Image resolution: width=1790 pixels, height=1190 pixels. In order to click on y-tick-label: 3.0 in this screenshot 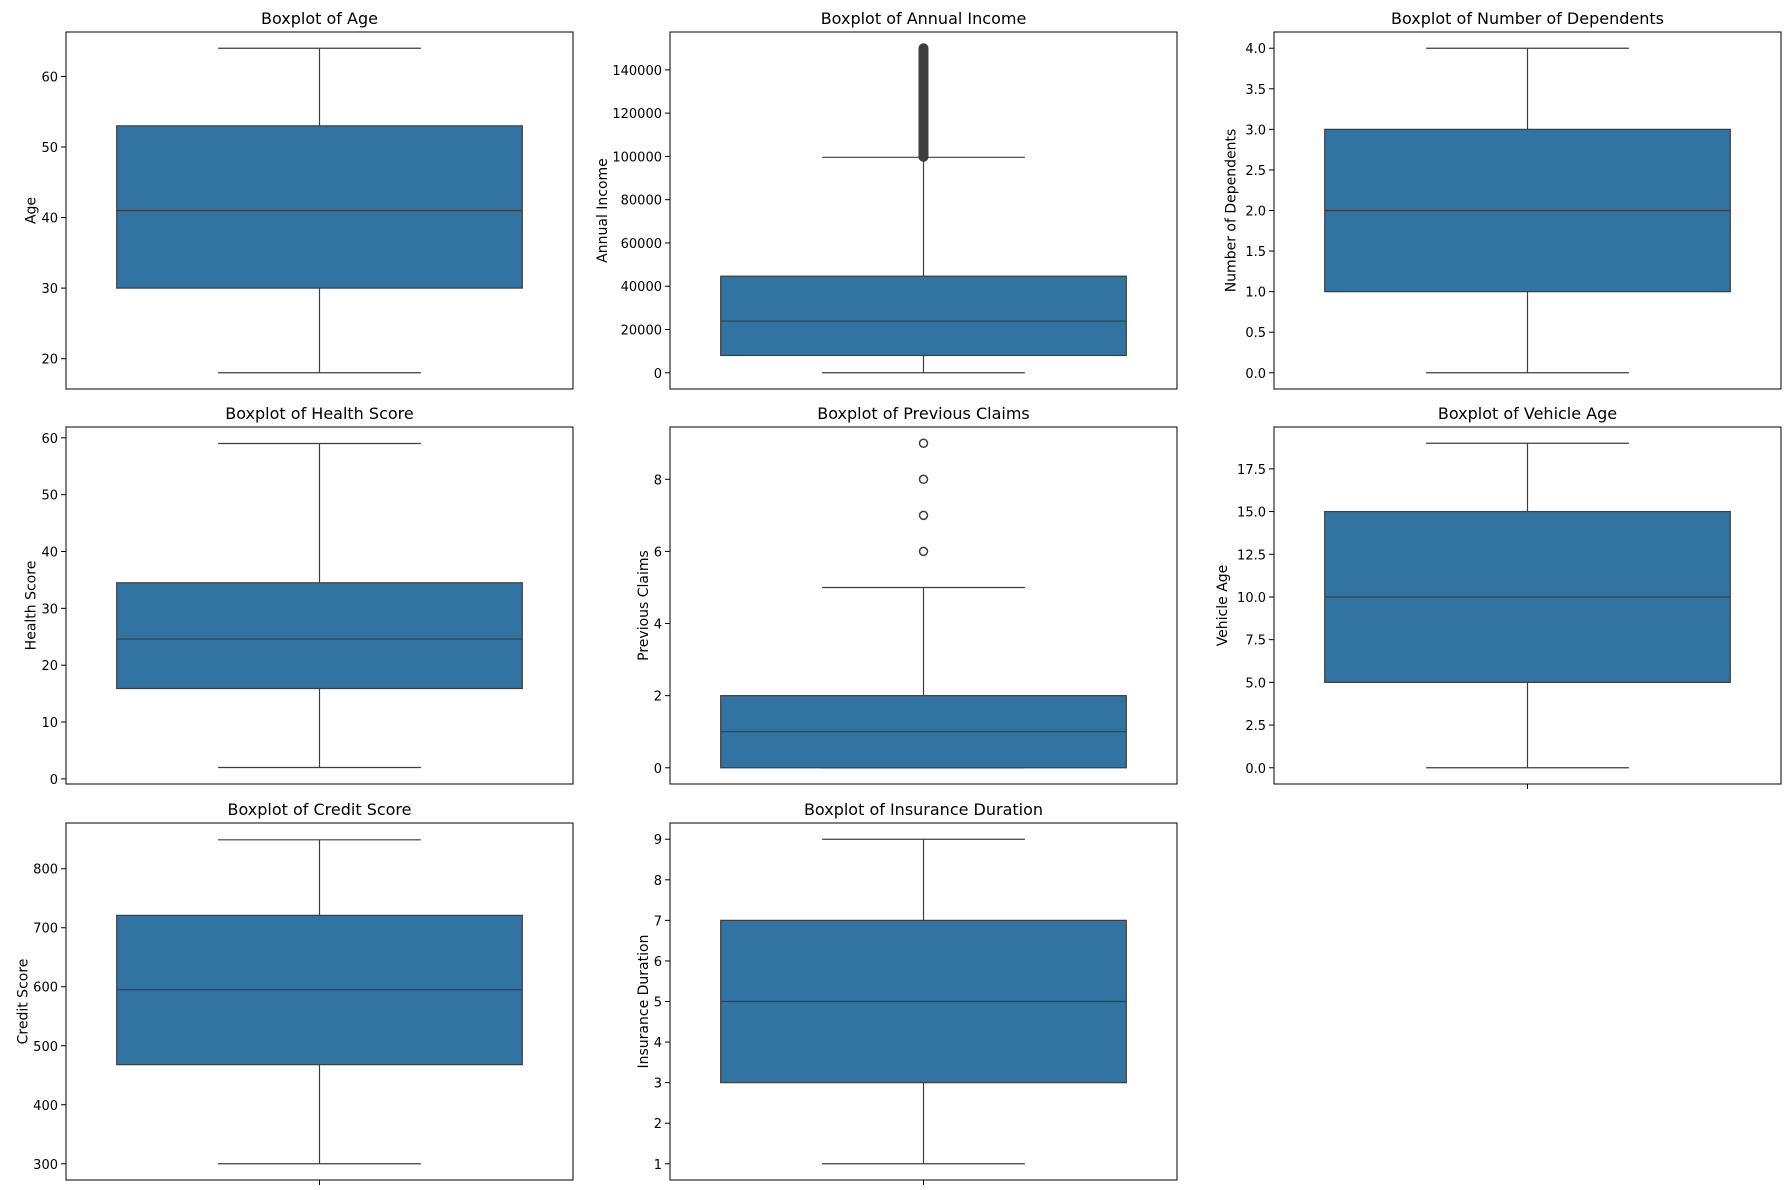, I will do `click(1255, 130)`.